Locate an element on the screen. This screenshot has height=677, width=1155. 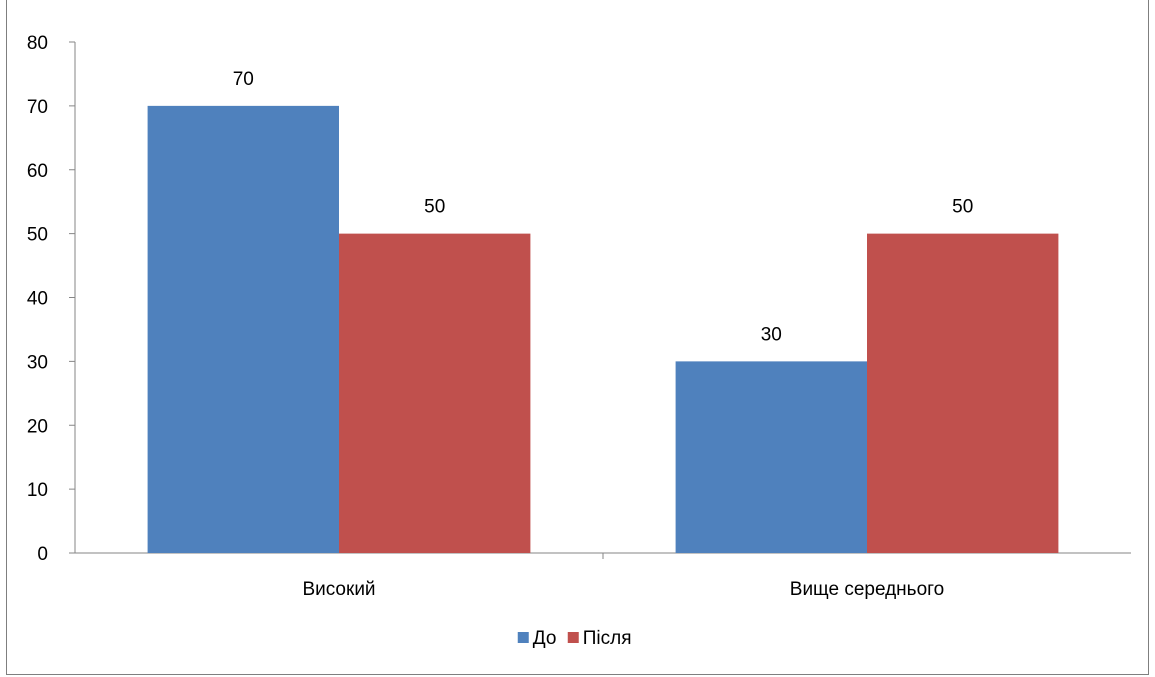
legend: До Після is located at coordinates (574, 638).